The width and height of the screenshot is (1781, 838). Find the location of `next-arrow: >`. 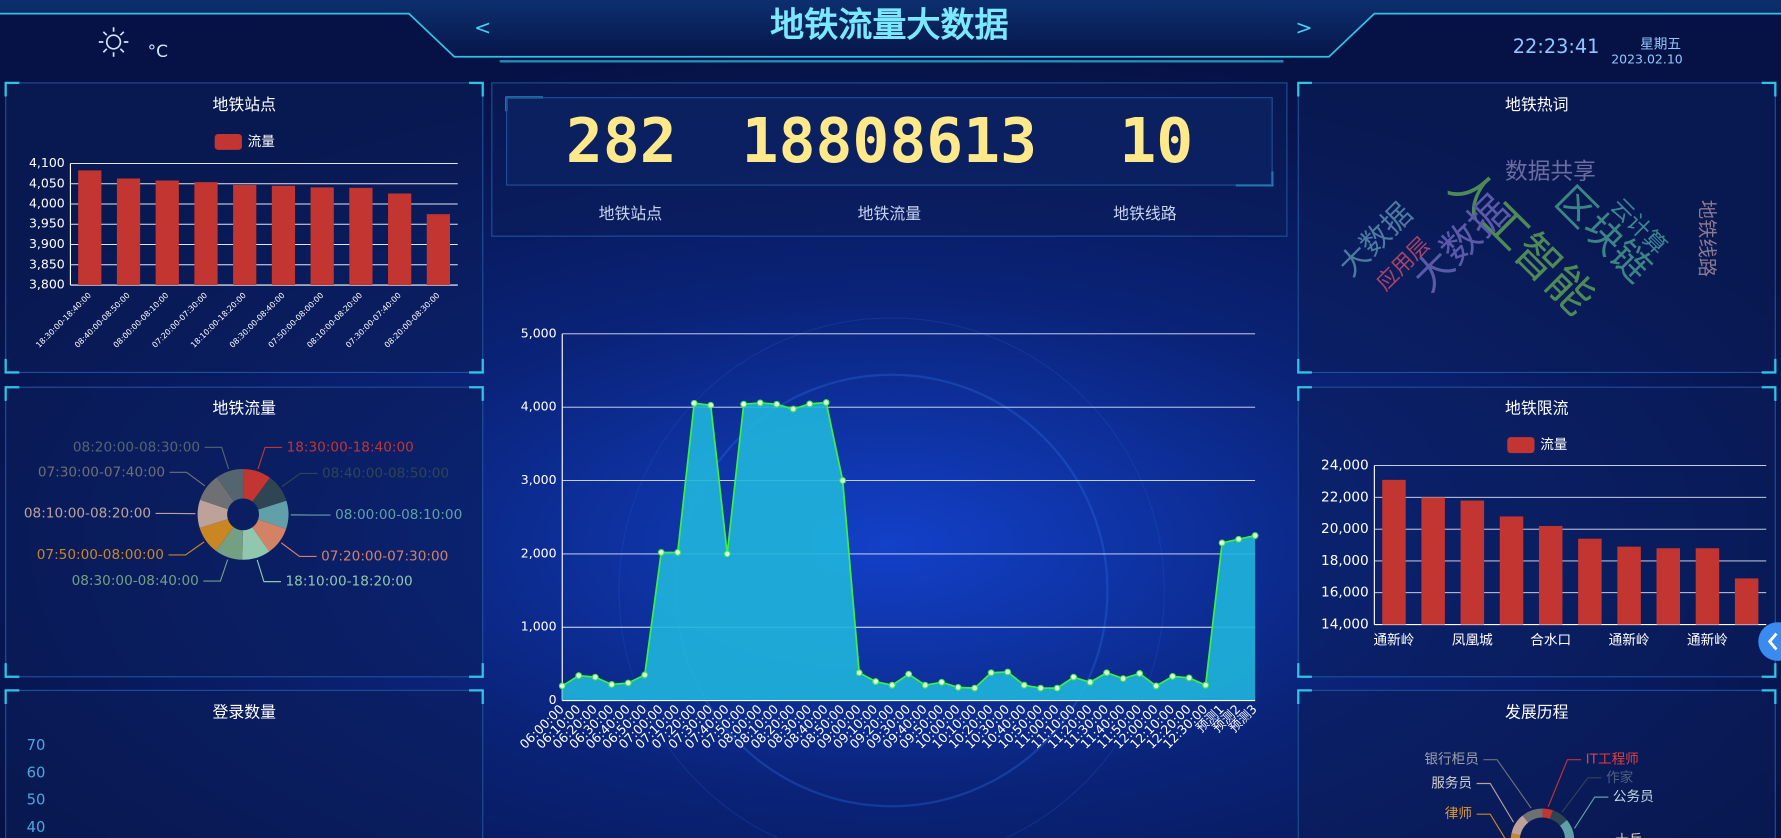

next-arrow: > is located at coordinates (1303, 27).